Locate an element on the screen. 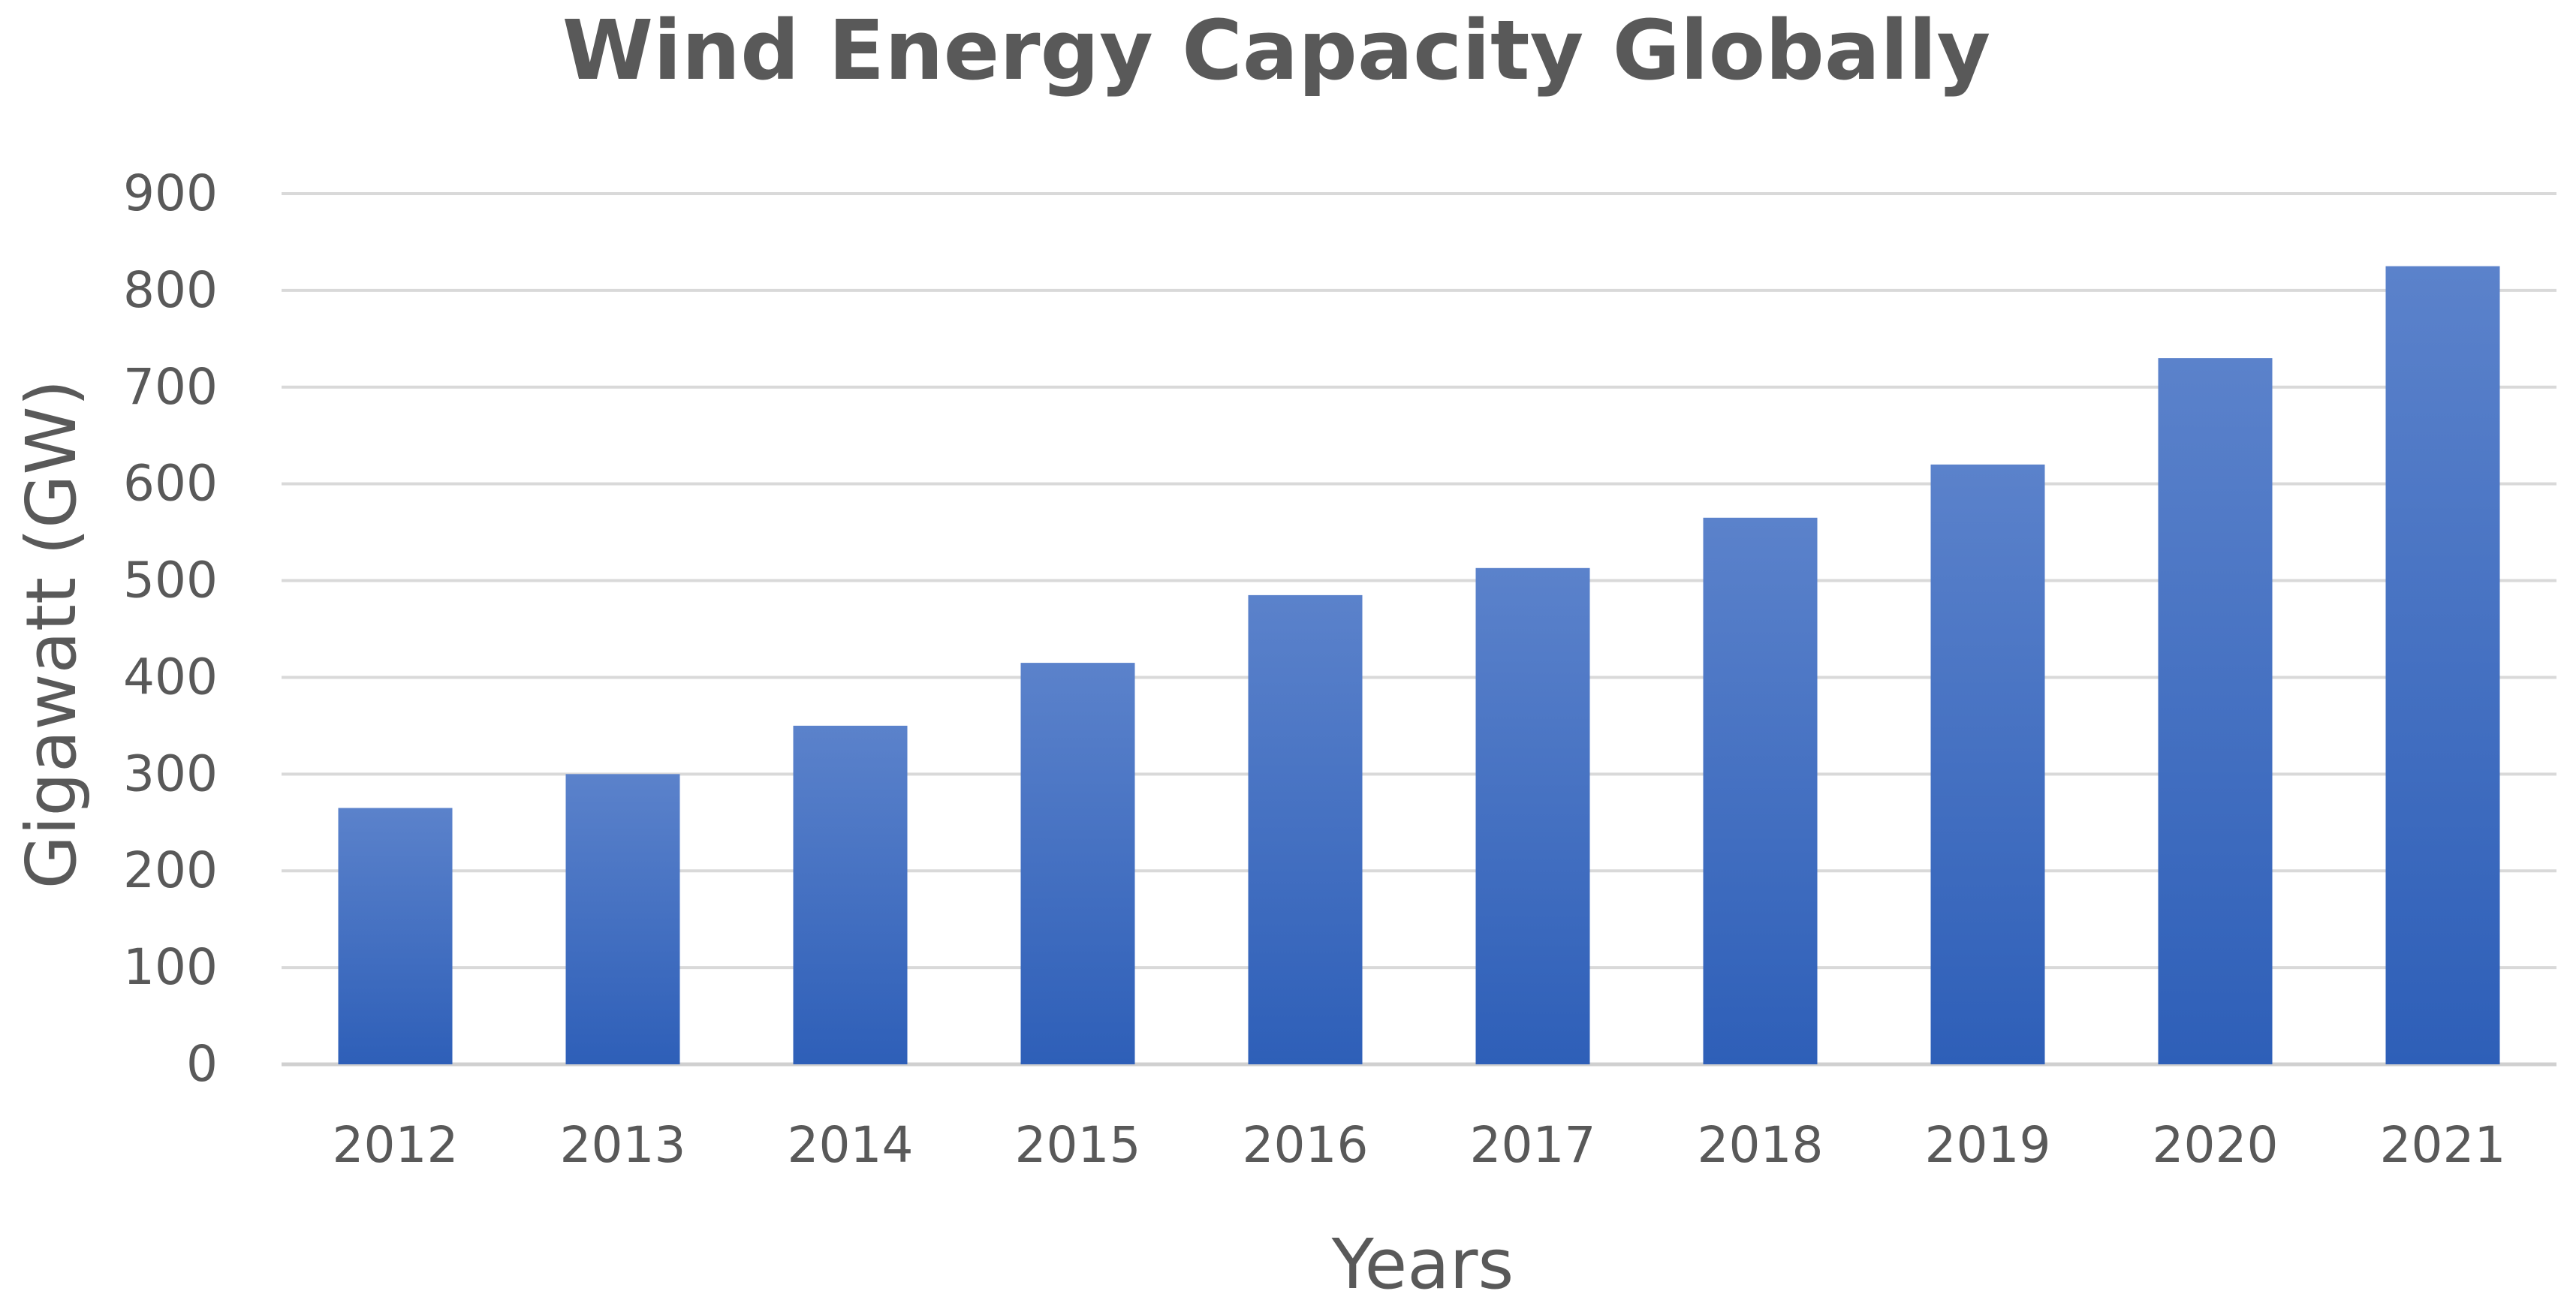 The image size is (2576, 1306). bar-2016 is located at coordinates (1305, 829).